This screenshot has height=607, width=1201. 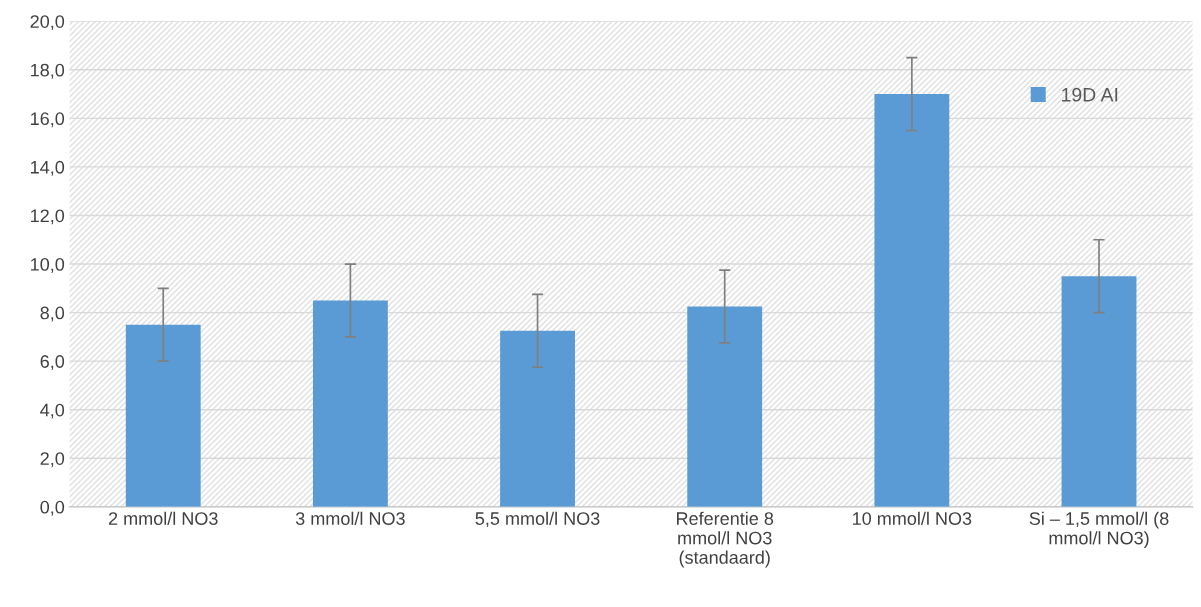 I want to click on y-tick-label: 20,0, so click(x=47, y=23).